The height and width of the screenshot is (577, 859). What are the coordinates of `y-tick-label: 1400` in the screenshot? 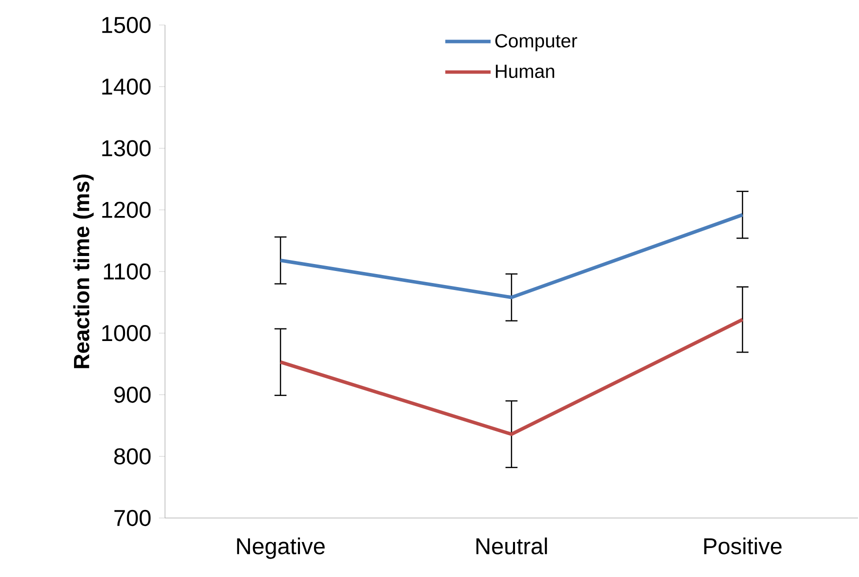 It's located at (126, 86).